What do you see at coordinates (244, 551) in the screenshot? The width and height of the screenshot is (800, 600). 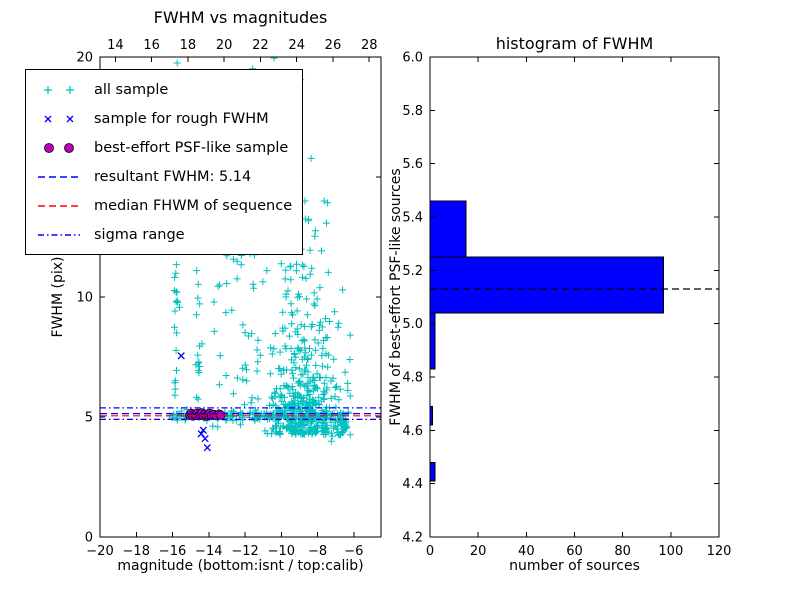 I see `svg-text: −12` at bounding box center [244, 551].